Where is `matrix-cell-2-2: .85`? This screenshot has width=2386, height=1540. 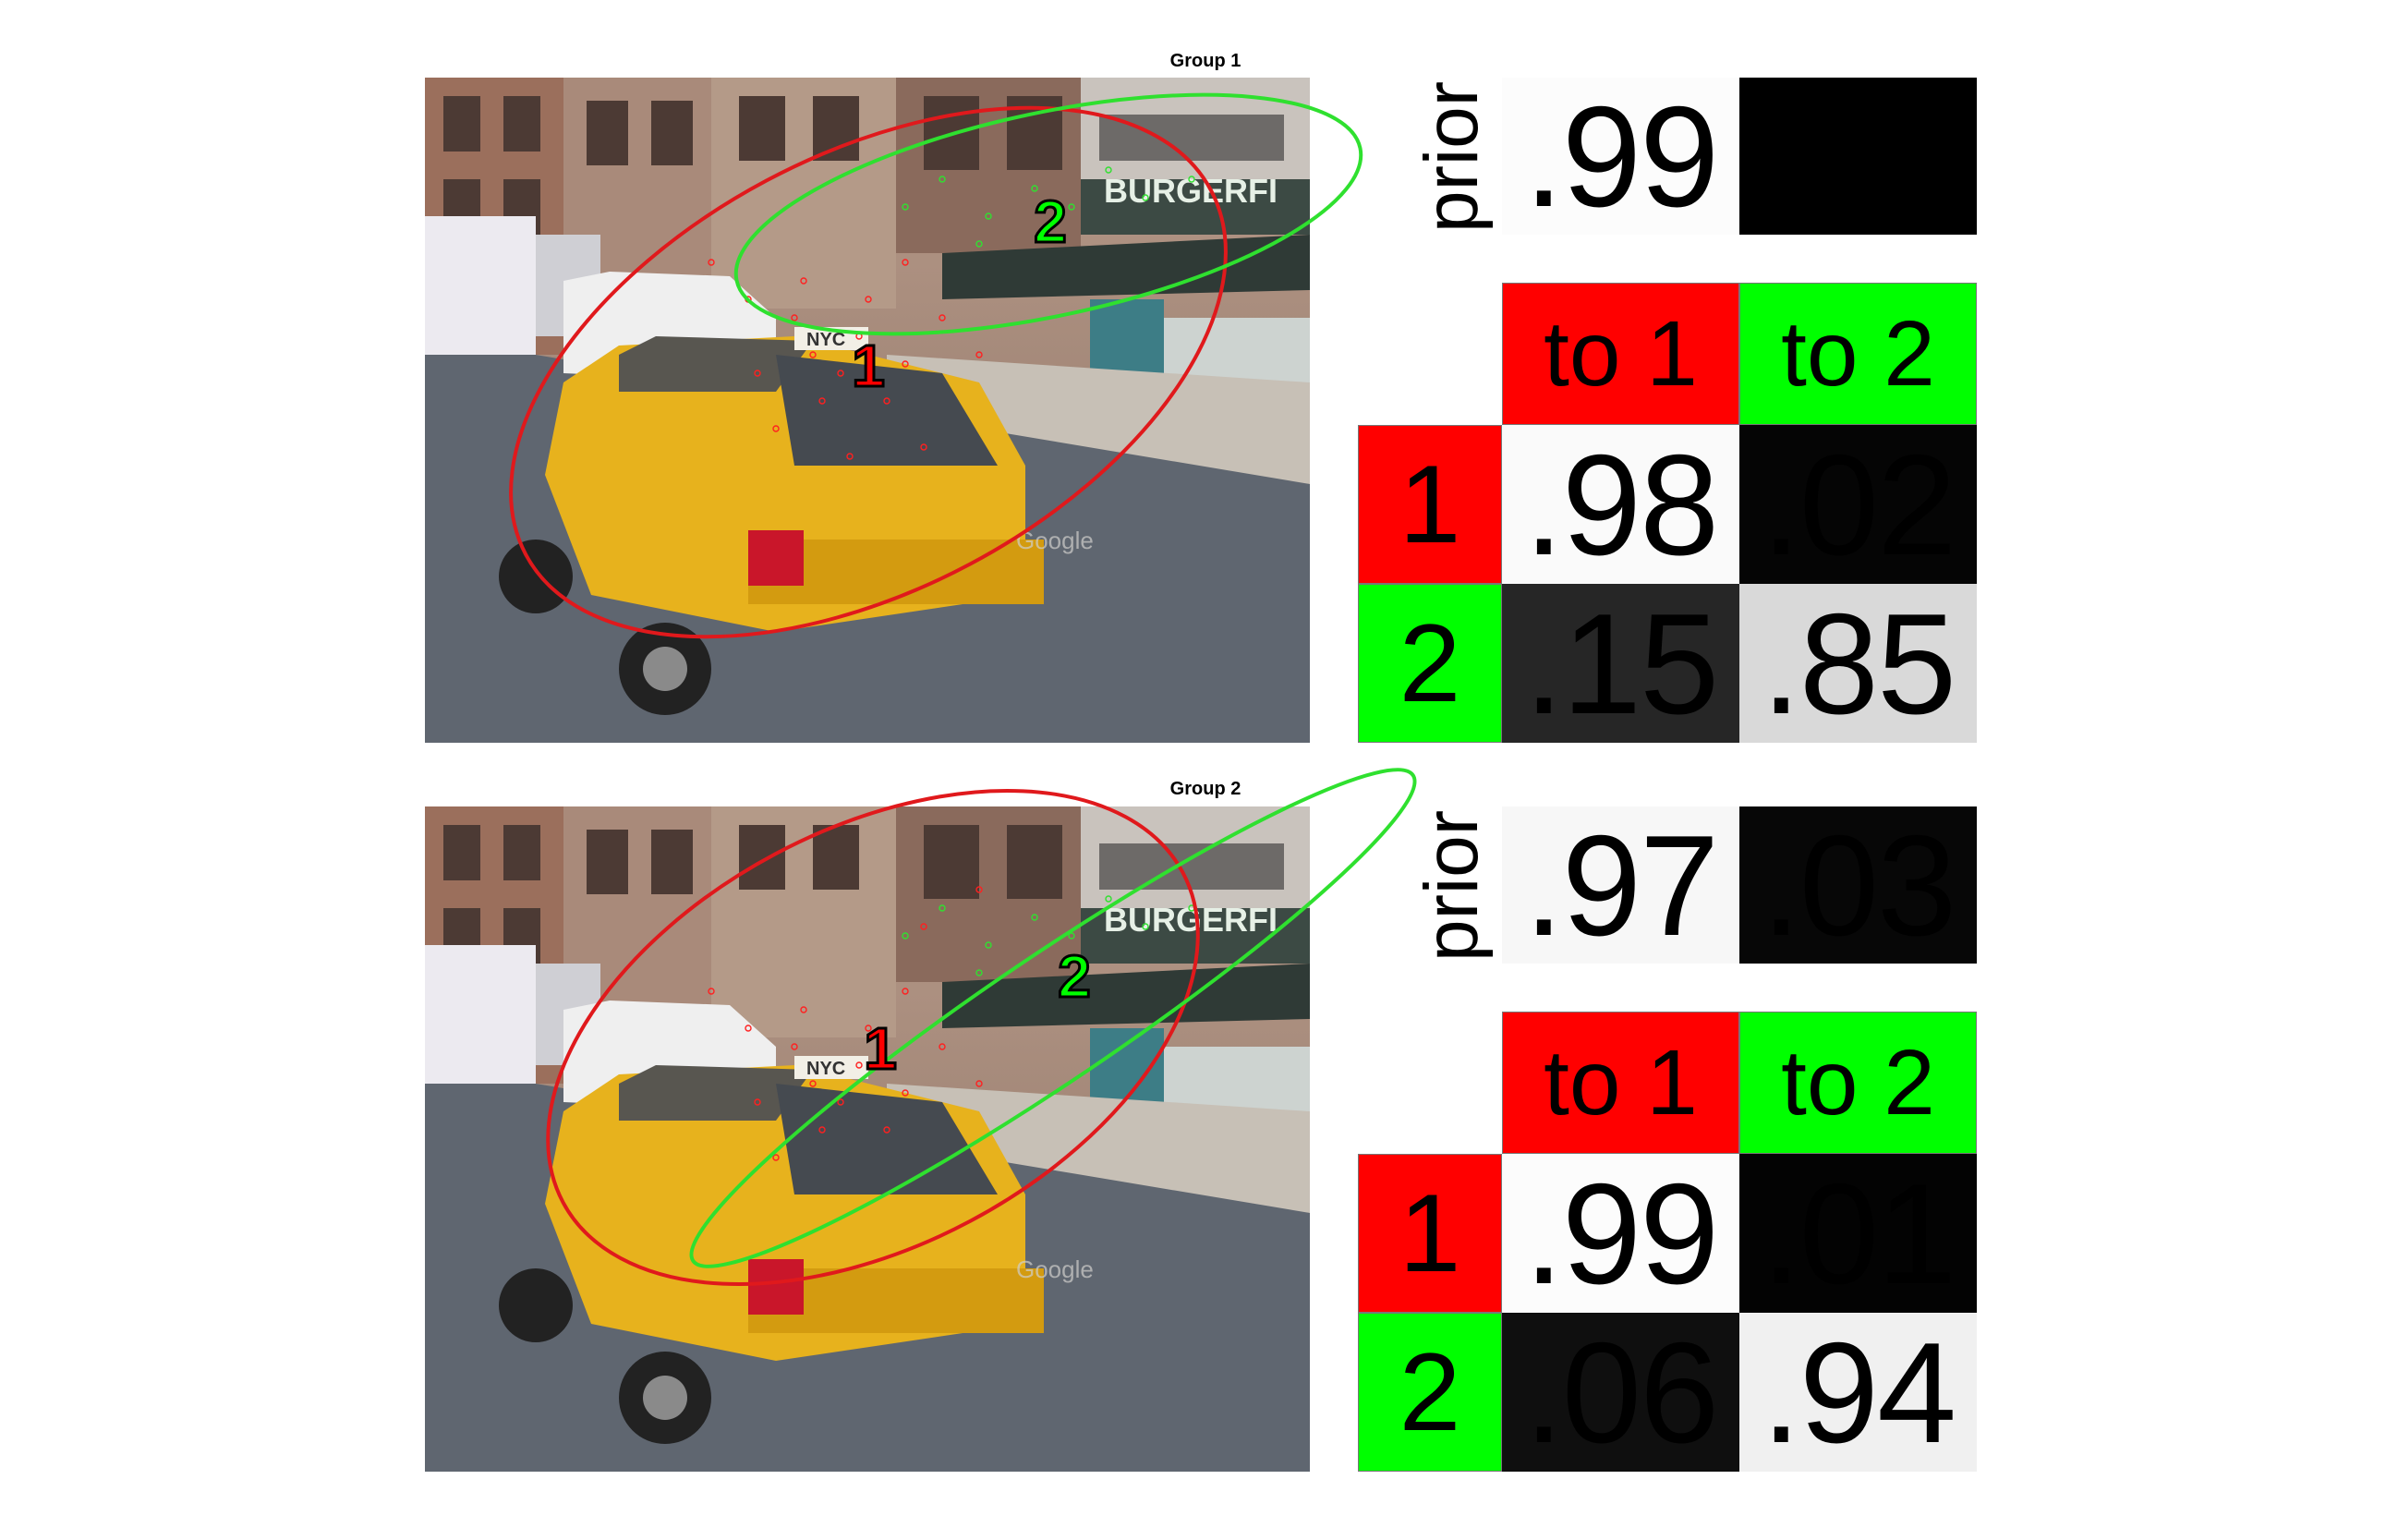
matrix-cell-2-2: .85 is located at coordinates (1858, 664).